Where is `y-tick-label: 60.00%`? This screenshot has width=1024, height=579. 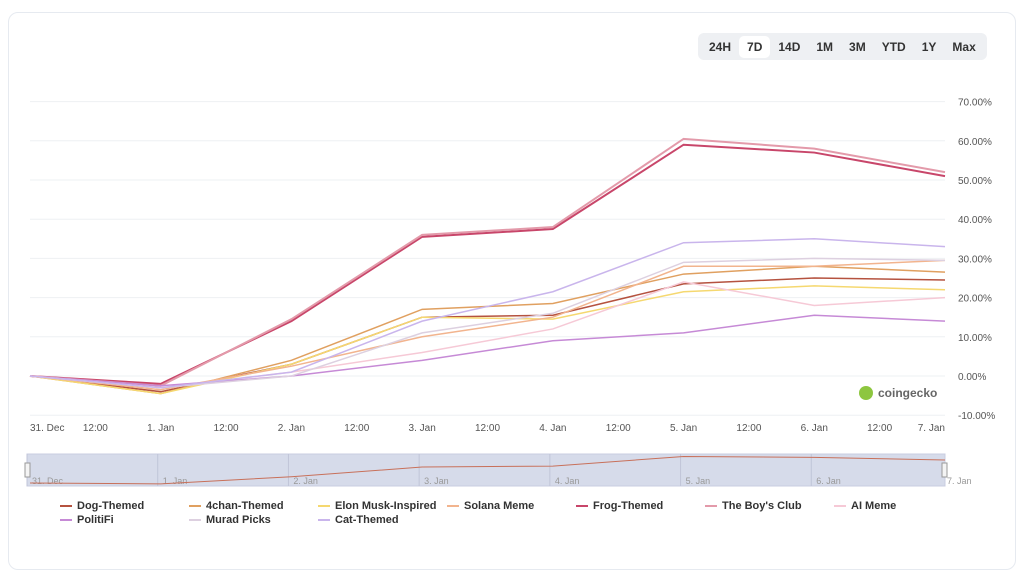
y-tick-label: 60.00% is located at coordinates (975, 142).